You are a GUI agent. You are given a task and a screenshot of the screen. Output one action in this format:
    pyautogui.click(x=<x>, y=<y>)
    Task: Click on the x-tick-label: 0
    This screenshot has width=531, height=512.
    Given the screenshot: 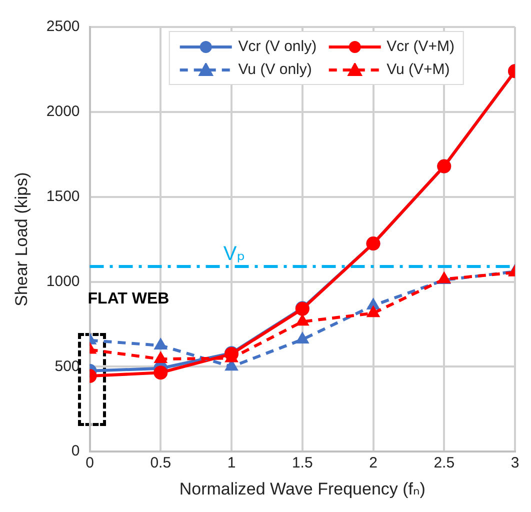 What is the action you would take?
    pyautogui.click(x=90, y=463)
    